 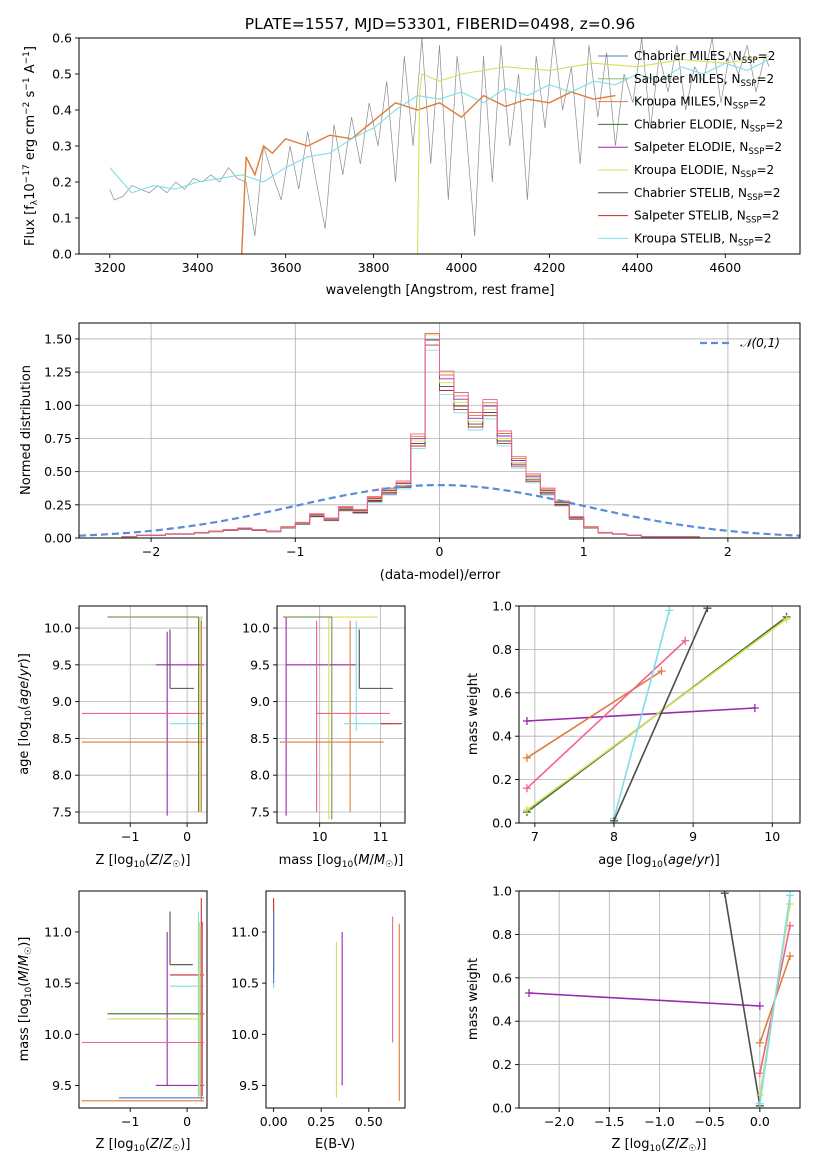 What do you see at coordinates (725, 267) in the screenshot?
I see `spectrum-xtick-label: 4600` at bounding box center [725, 267].